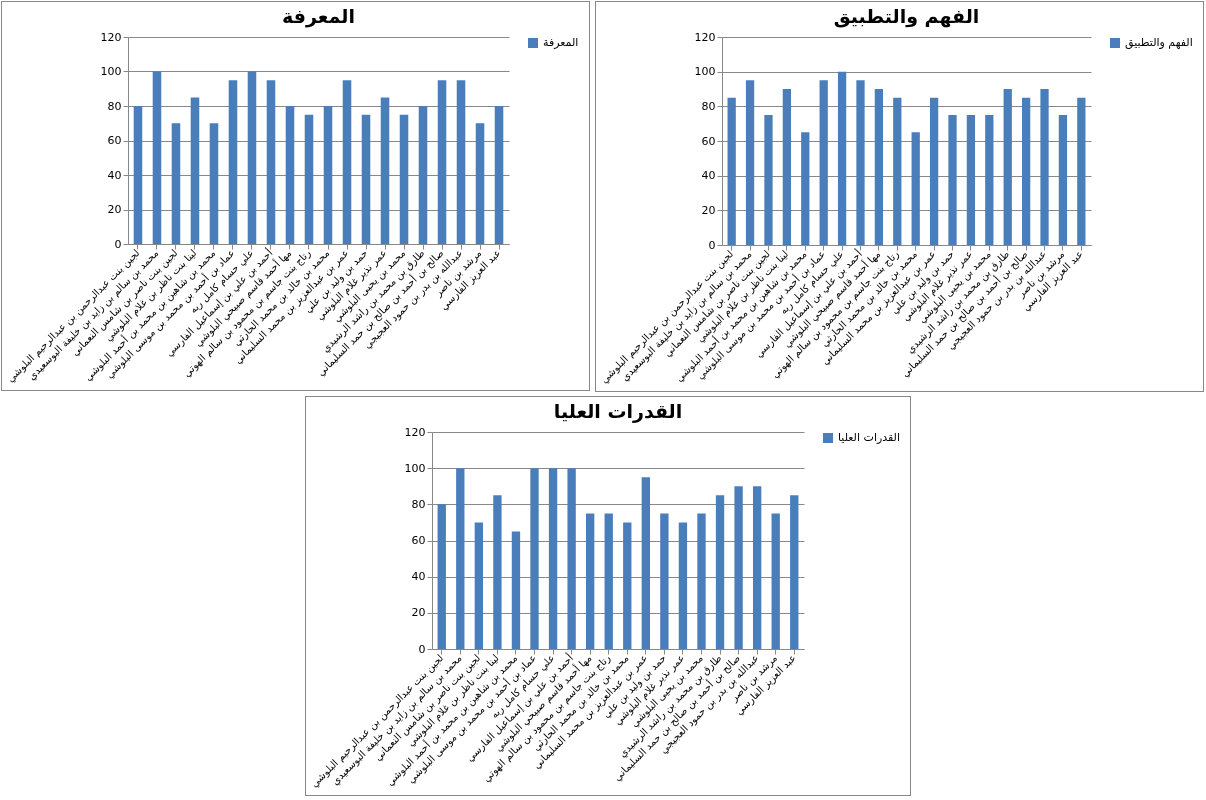 This screenshot has width=1206, height=800. I want to click on chart-title: القدرات العليا, so click(618, 411).